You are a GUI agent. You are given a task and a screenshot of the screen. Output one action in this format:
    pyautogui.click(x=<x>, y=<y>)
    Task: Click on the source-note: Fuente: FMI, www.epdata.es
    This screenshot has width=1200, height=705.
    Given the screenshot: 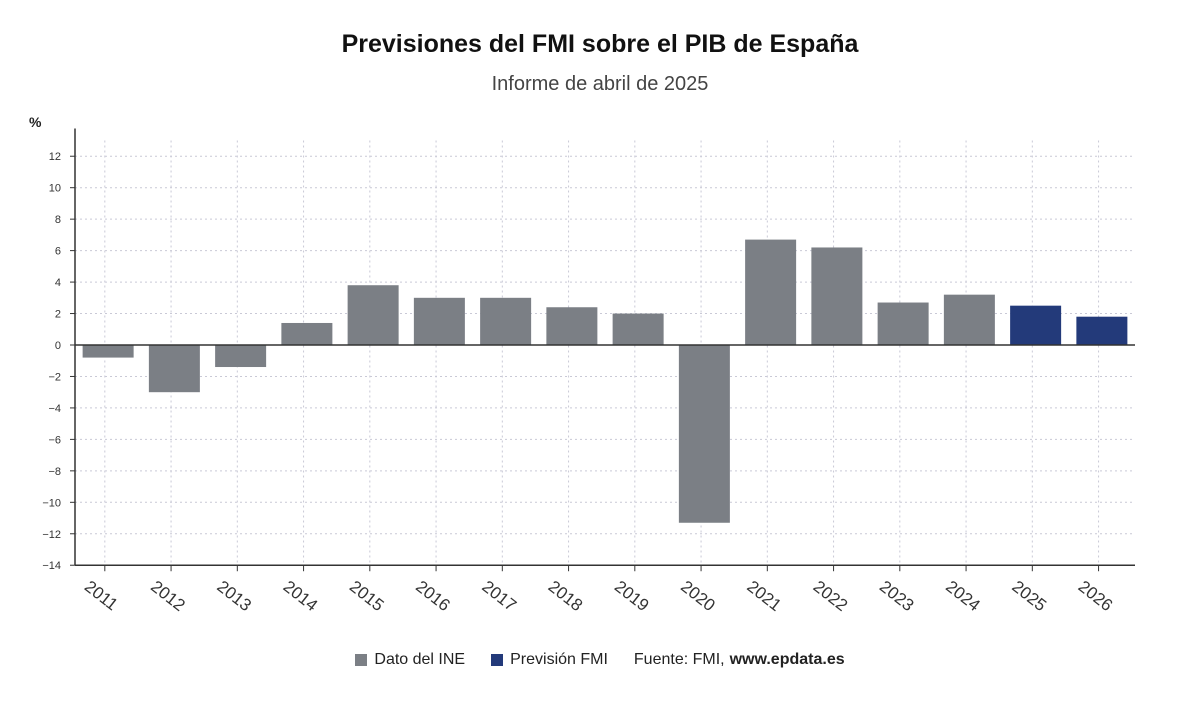 What is the action you would take?
    pyautogui.click(x=739, y=660)
    